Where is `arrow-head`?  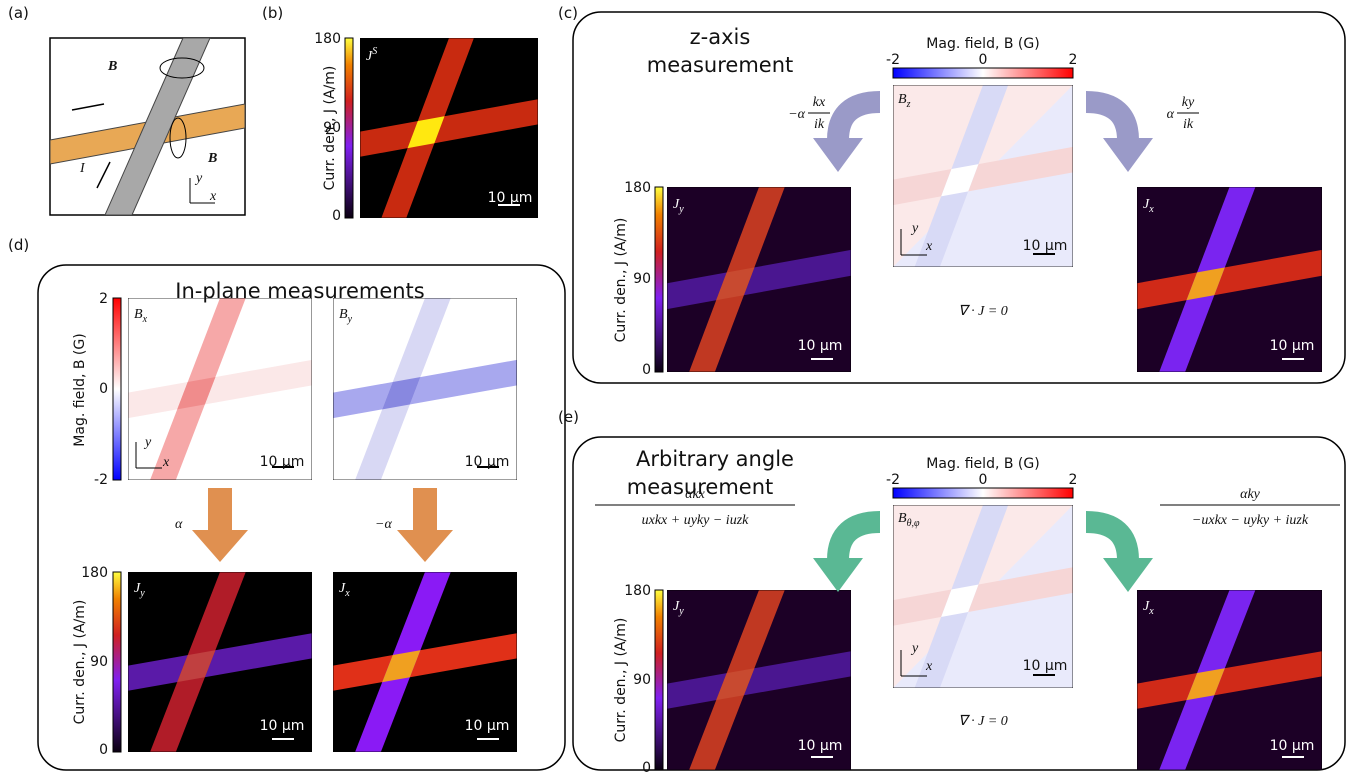
arrow-head is located at coordinates (838, 155).